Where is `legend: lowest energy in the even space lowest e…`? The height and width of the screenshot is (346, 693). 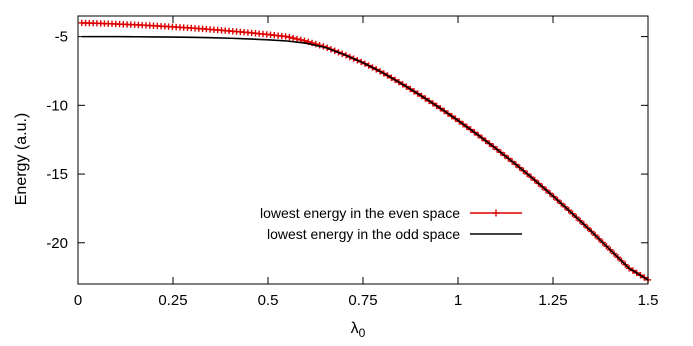 legend: lowest energy in the even space lowest e… is located at coordinates (391, 223).